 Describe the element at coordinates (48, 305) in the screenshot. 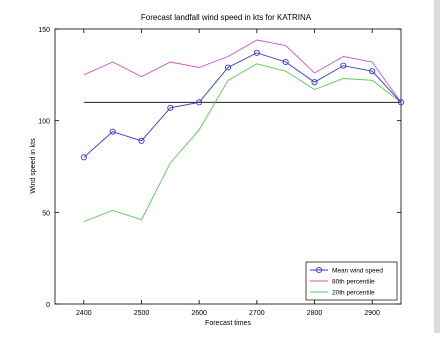

I see `y-tick-label: 0` at that location.